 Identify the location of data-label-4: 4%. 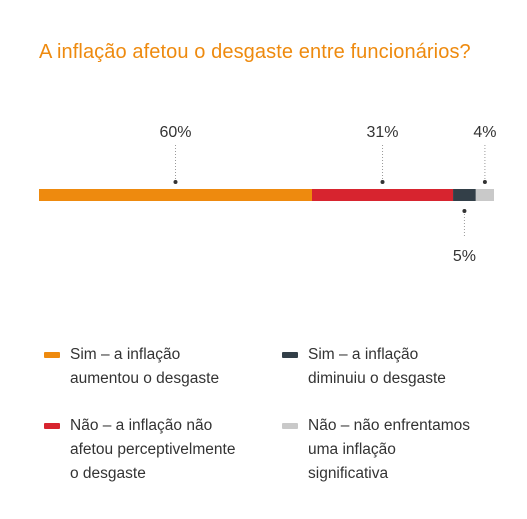
(484, 132).